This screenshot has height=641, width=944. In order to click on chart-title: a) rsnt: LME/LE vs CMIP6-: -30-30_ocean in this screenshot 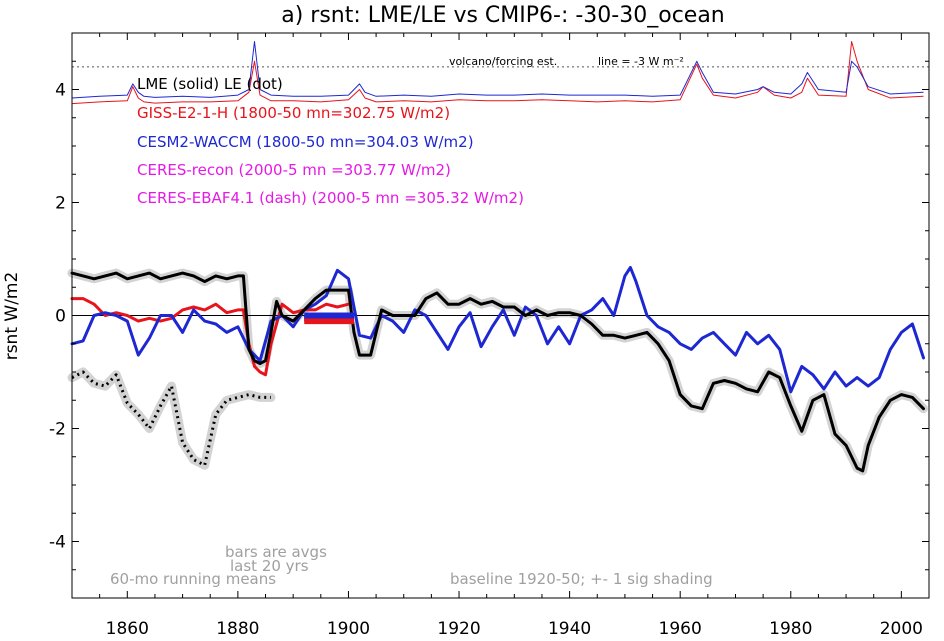, I will do `click(503, 15)`.